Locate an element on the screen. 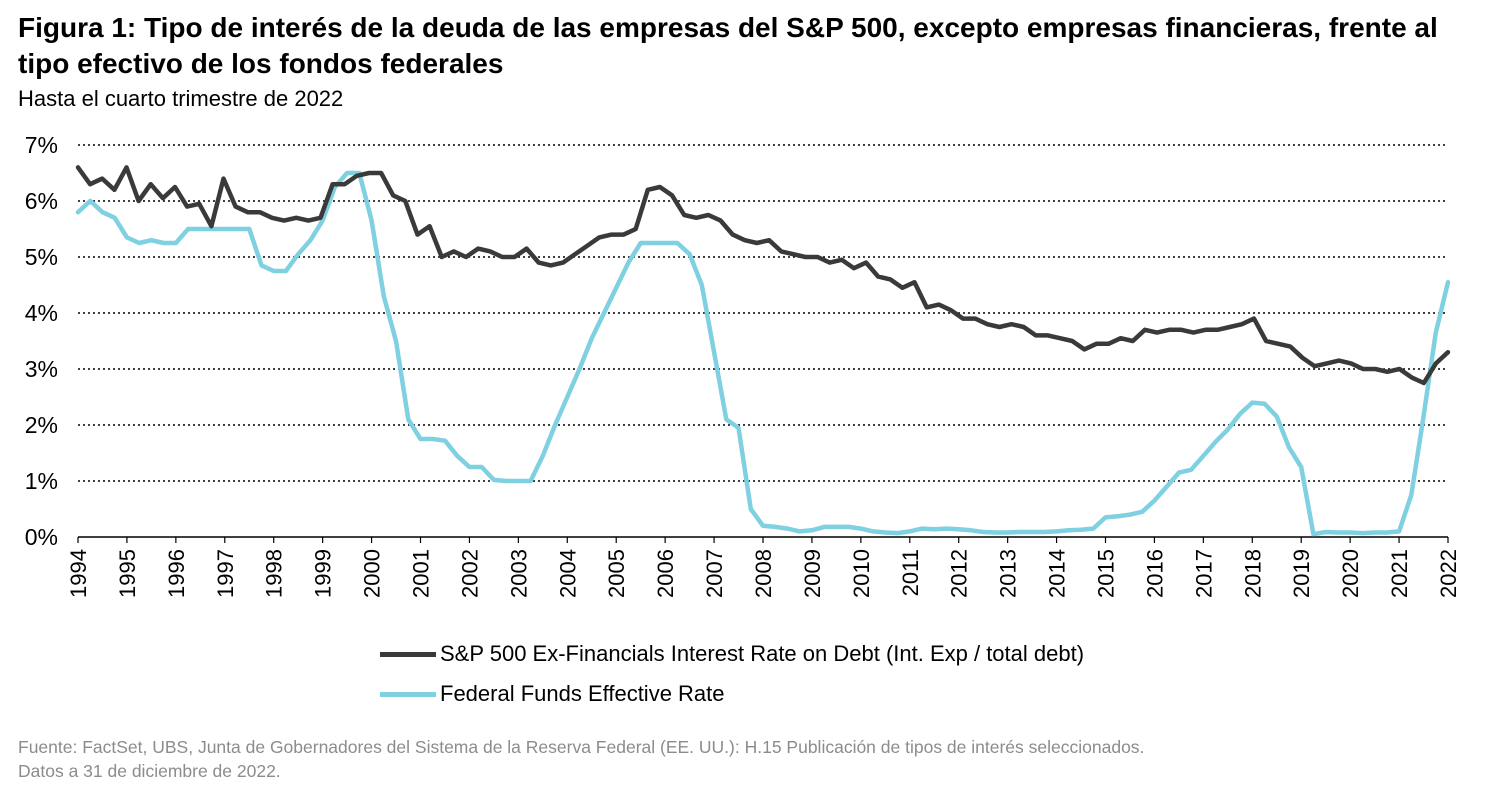 The width and height of the screenshot is (1500, 795). y-tick-label: 2% is located at coordinates (41, 425).